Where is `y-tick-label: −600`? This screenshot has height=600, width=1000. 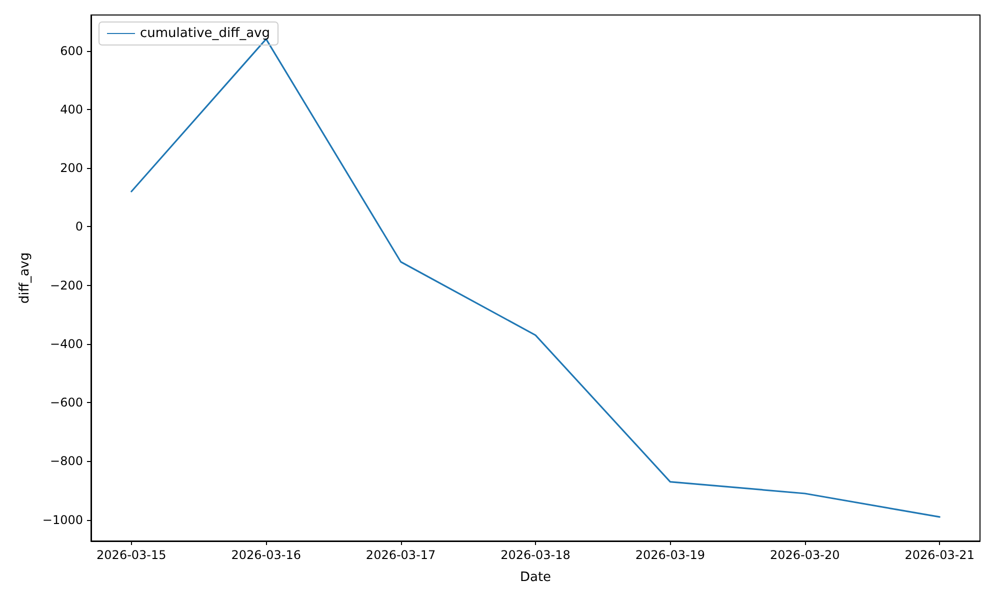 y-tick-label: −600 is located at coordinates (66, 403).